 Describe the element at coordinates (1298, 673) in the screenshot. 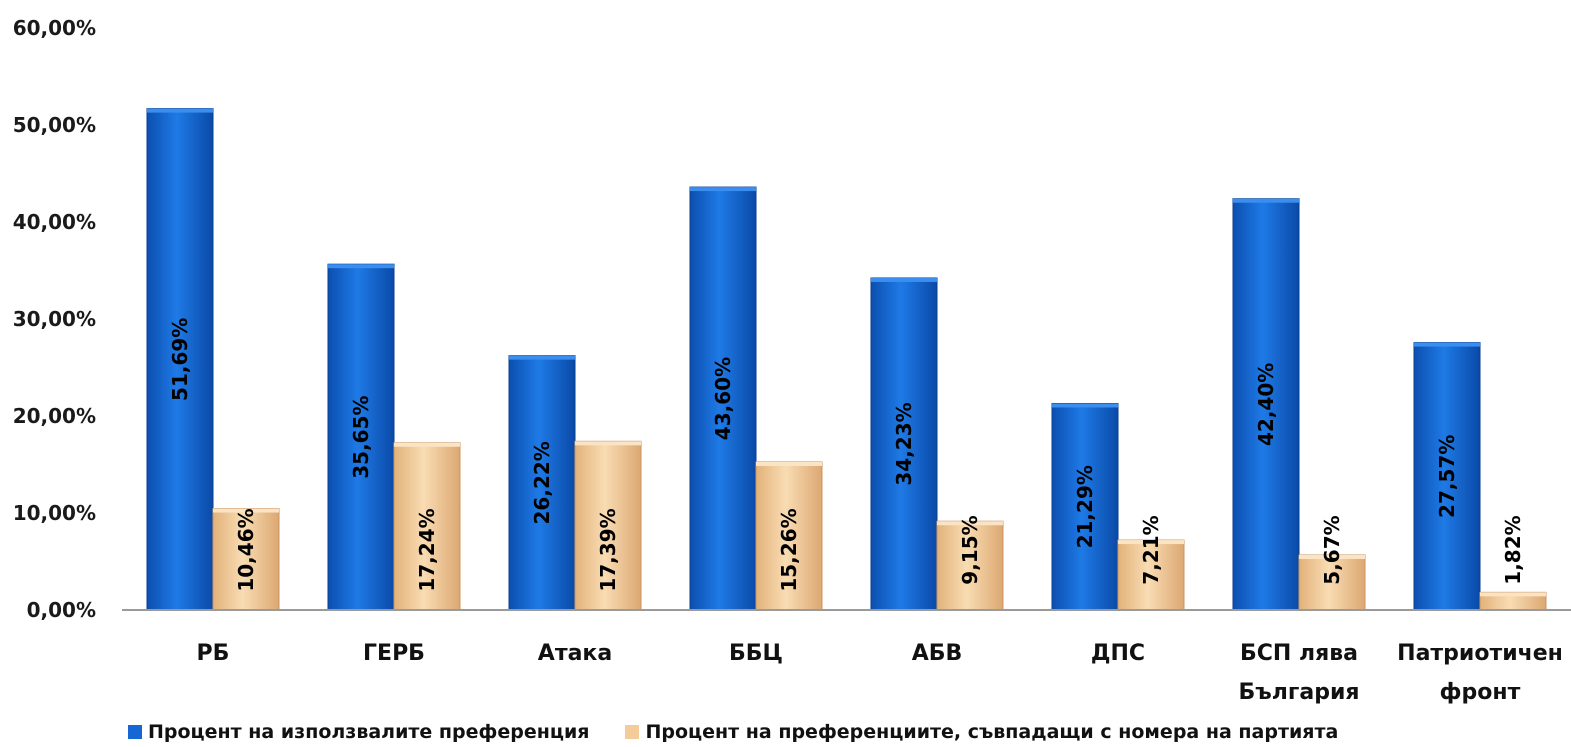

I see `x-tick-label: БСП лява България` at that location.